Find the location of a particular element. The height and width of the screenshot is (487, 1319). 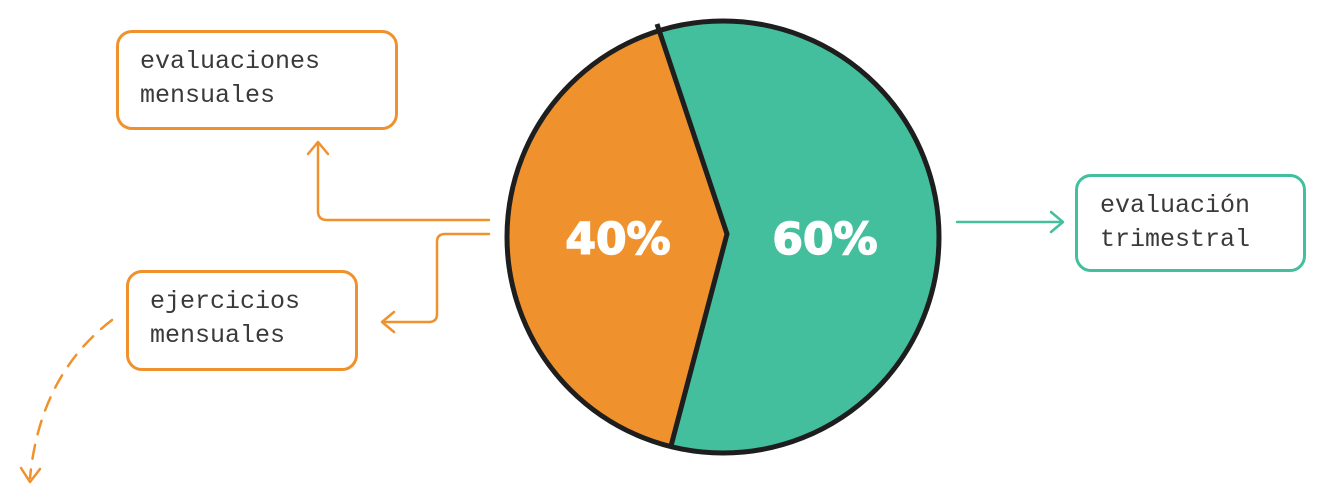

pie-label-40: 40% is located at coordinates (617, 239).